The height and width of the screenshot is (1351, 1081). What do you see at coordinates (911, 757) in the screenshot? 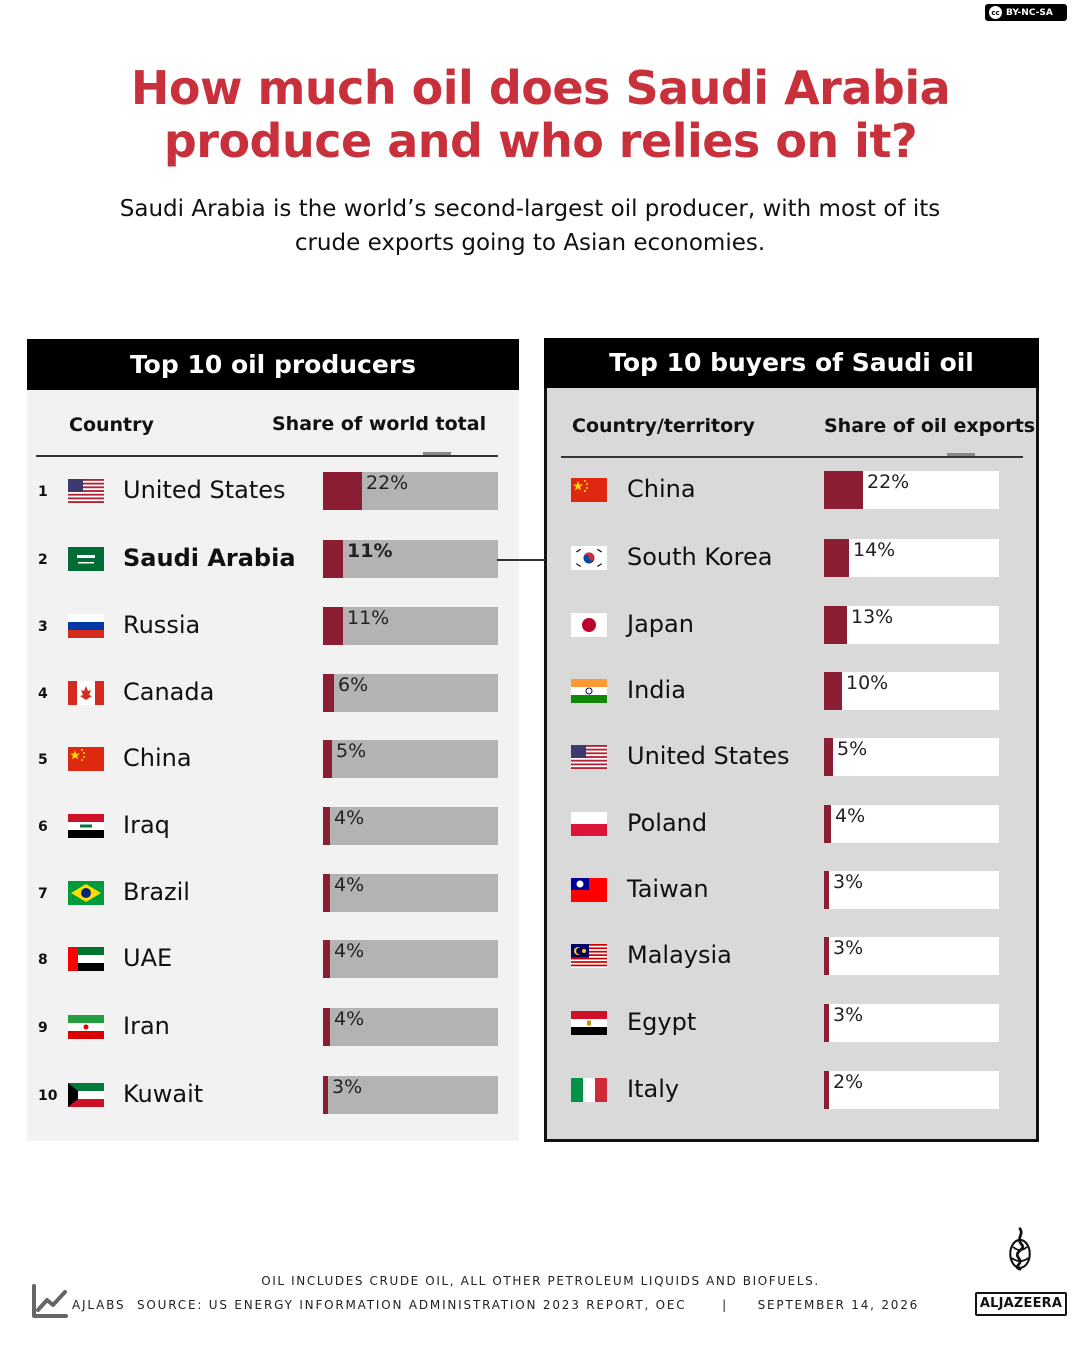
I see `bar-track: 5%` at bounding box center [911, 757].